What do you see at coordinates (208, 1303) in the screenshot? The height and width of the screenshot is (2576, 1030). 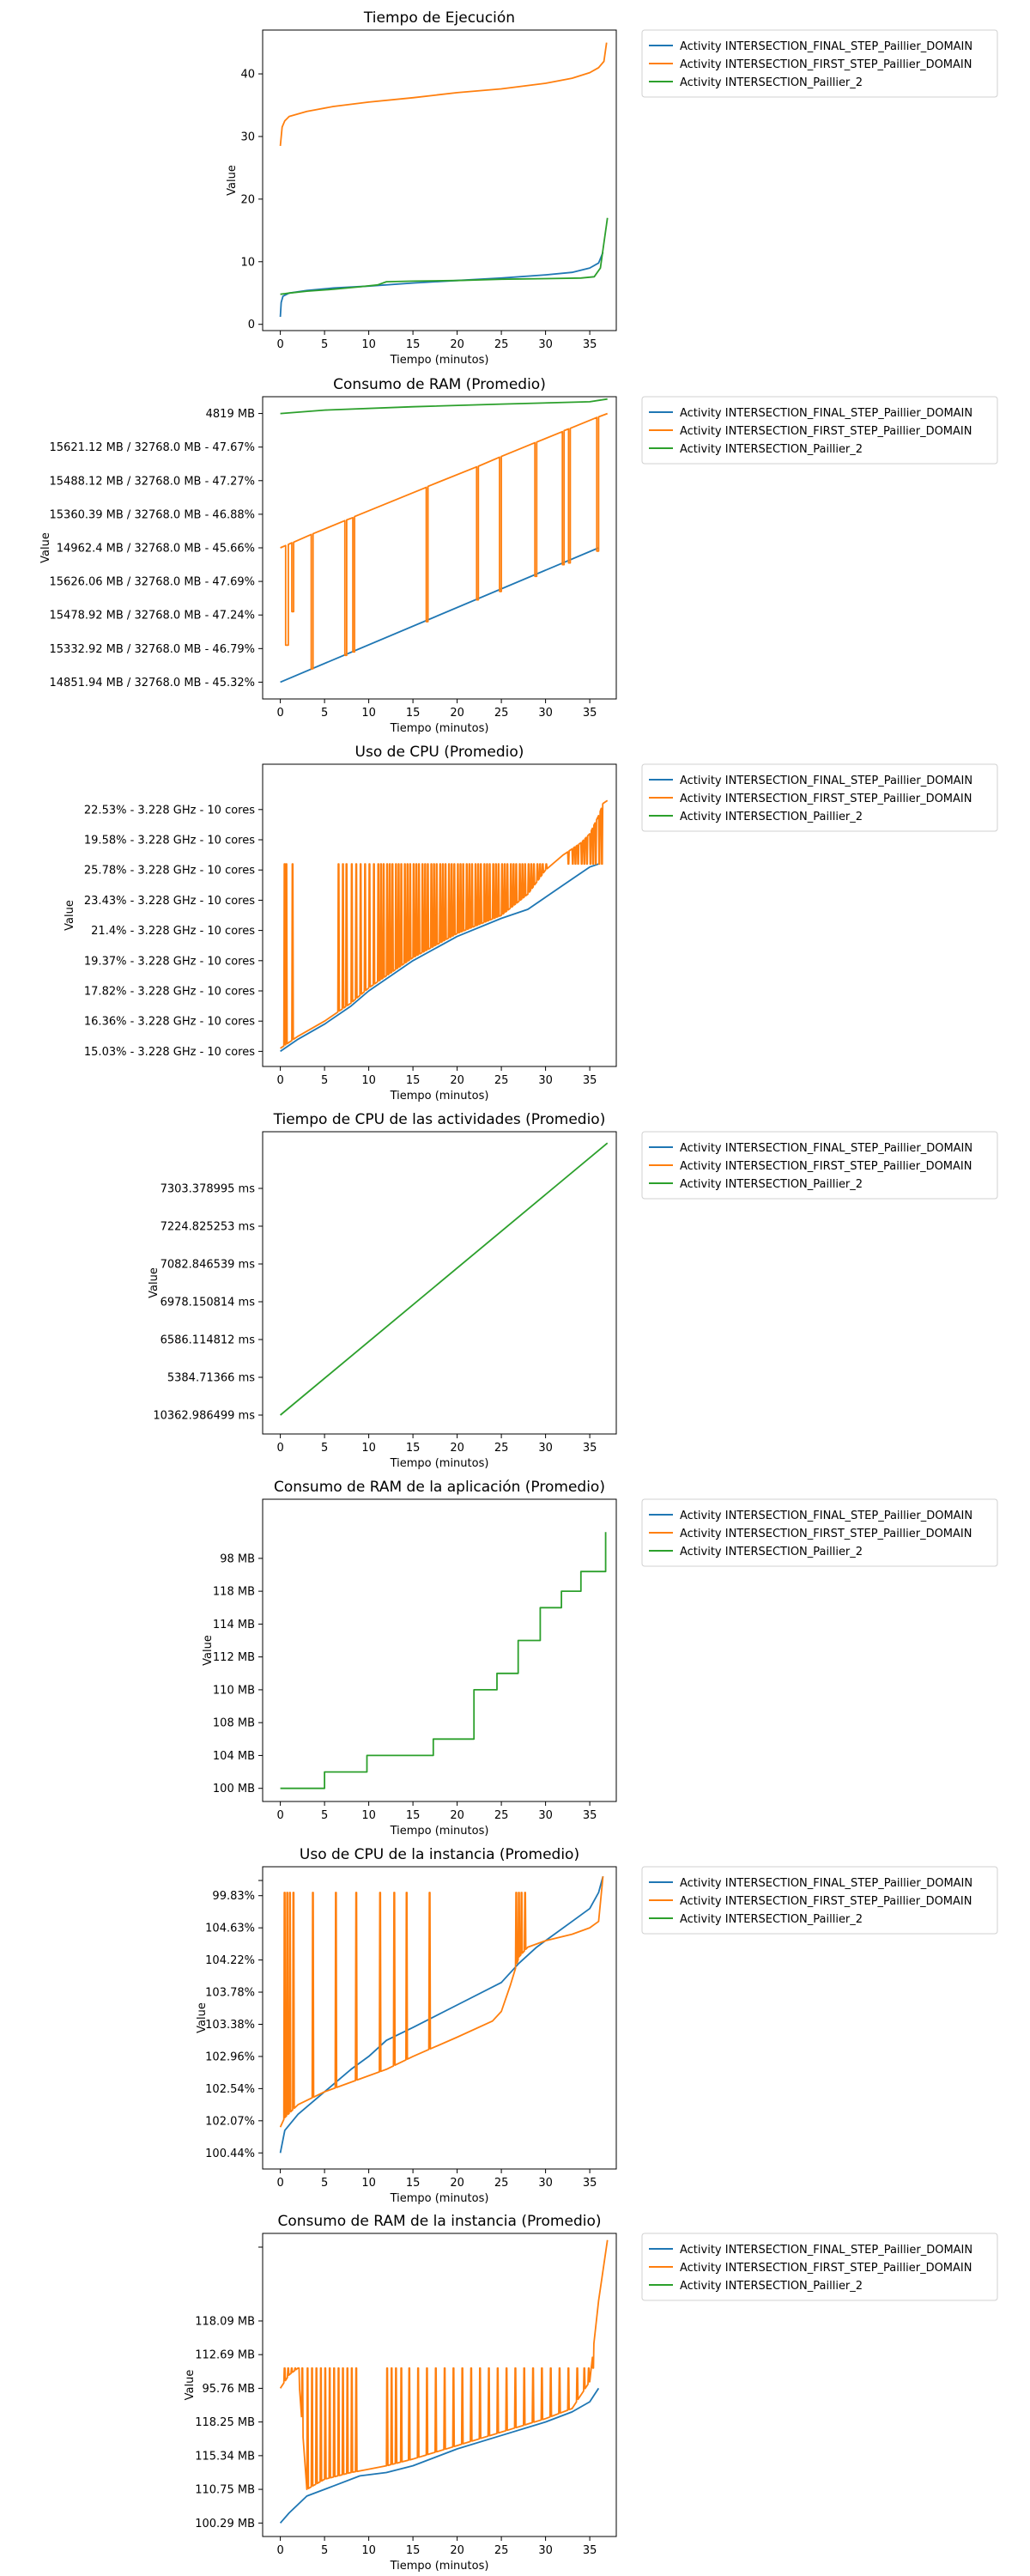 I see `y-tick-label: 6978.150814 ms` at bounding box center [208, 1303].